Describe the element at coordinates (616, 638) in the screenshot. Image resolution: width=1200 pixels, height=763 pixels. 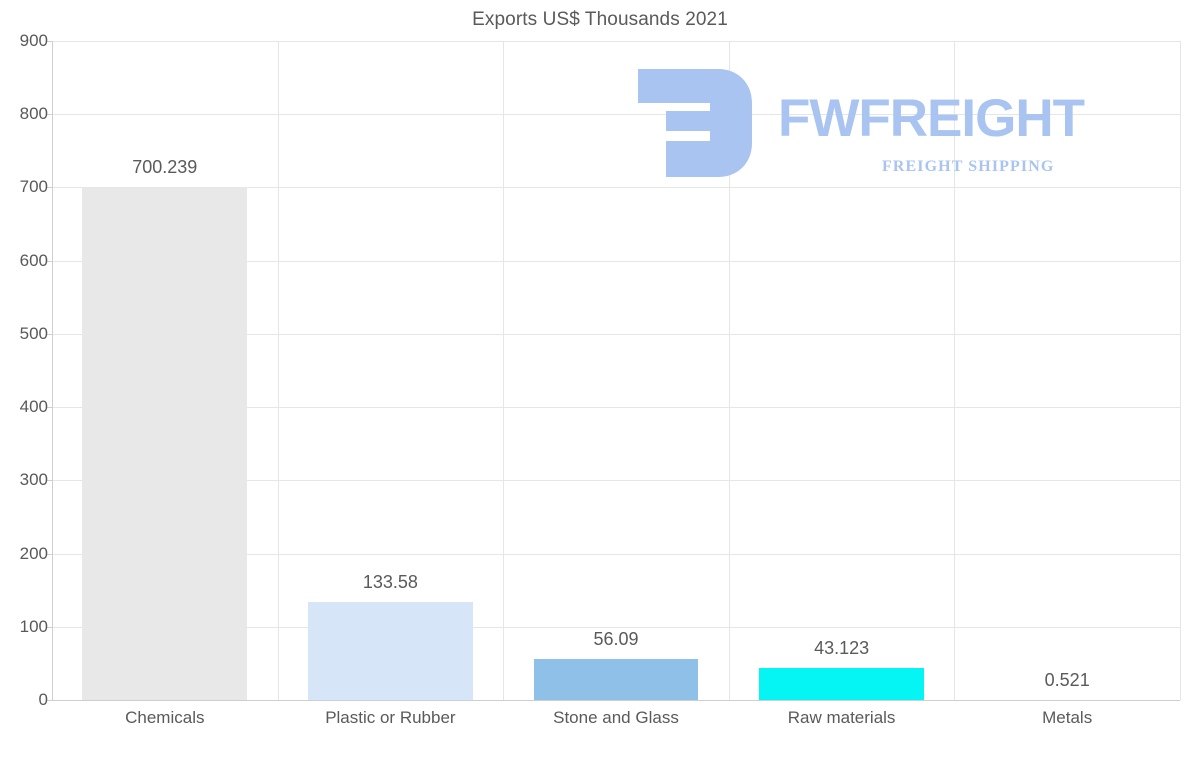
I see `bar-value-label: 56.09` at that location.